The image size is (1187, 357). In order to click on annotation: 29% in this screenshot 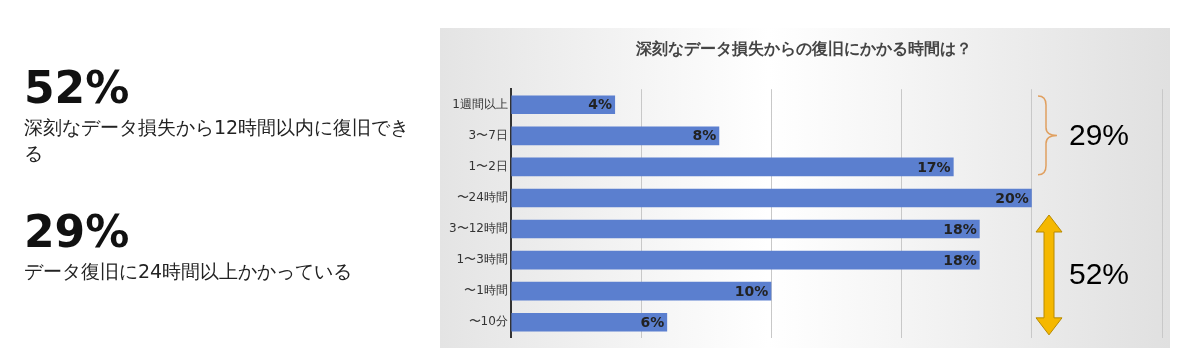, I will do `click(1099, 134)`.